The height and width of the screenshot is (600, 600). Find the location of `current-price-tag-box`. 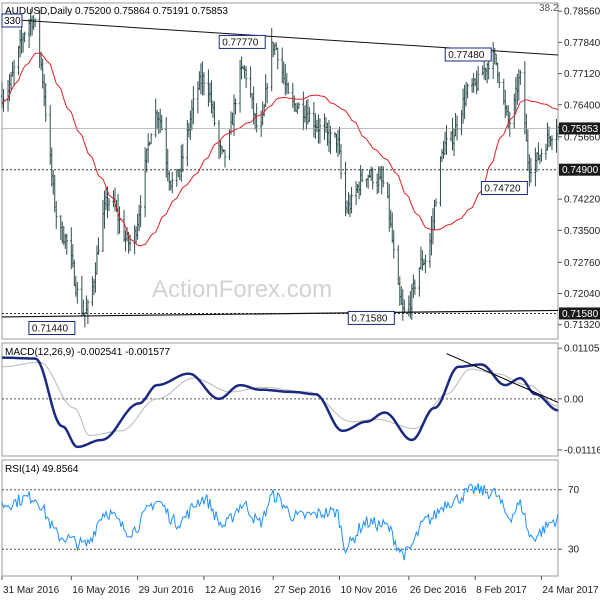

current-price-tag-box is located at coordinates (579, 128).